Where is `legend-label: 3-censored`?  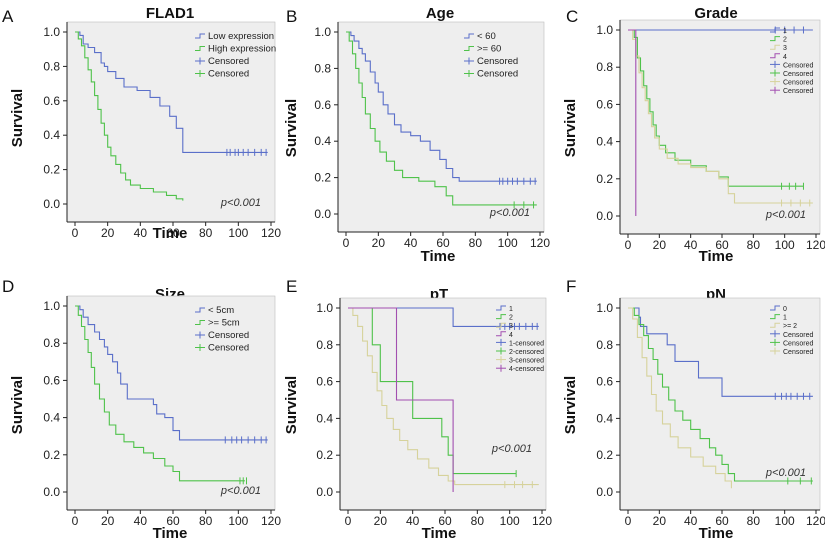 legend-label: 3-censored is located at coordinates (526, 361).